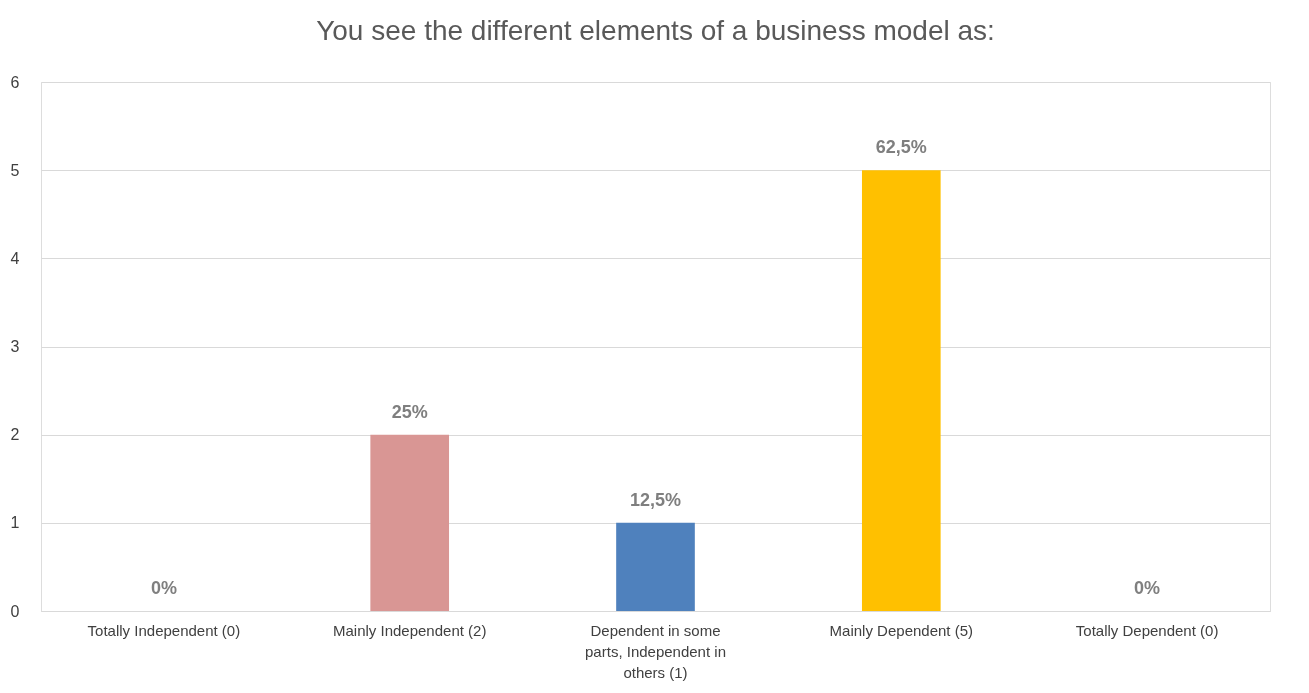 The image size is (1309, 693). I want to click on chart-title: You see the different elements of a business model as:, so click(655, 30).